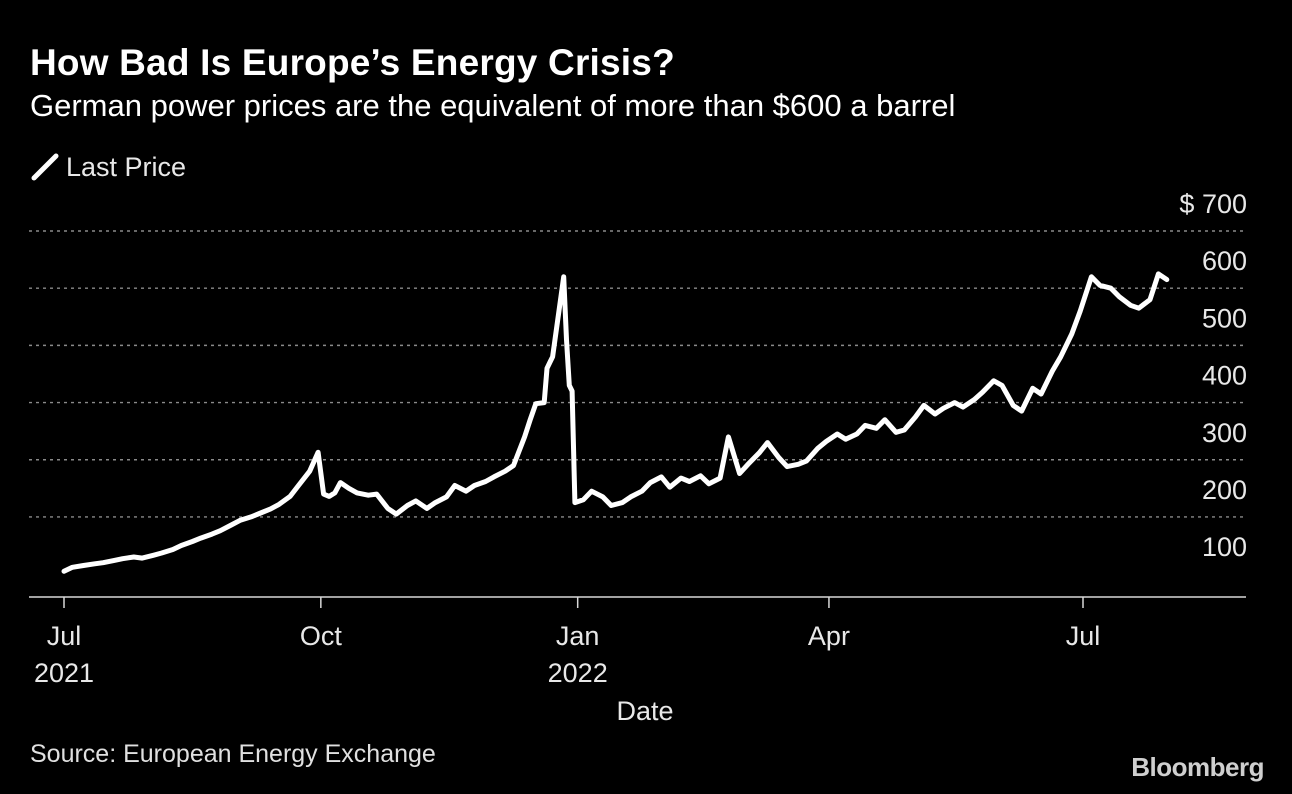  Describe the element at coordinates (45, 167) in the screenshot. I see `line-swatch-icon` at that location.